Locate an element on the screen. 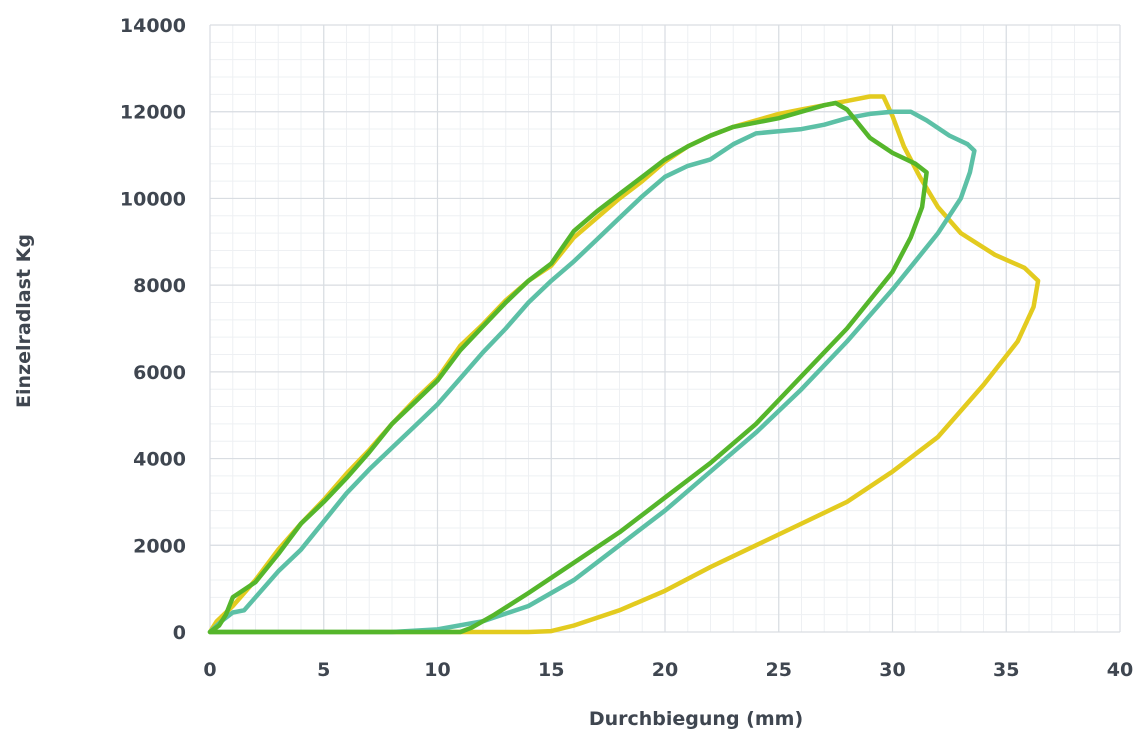 The image size is (1140, 742). x-tick-label: 25 is located at coordinates (779, 670).